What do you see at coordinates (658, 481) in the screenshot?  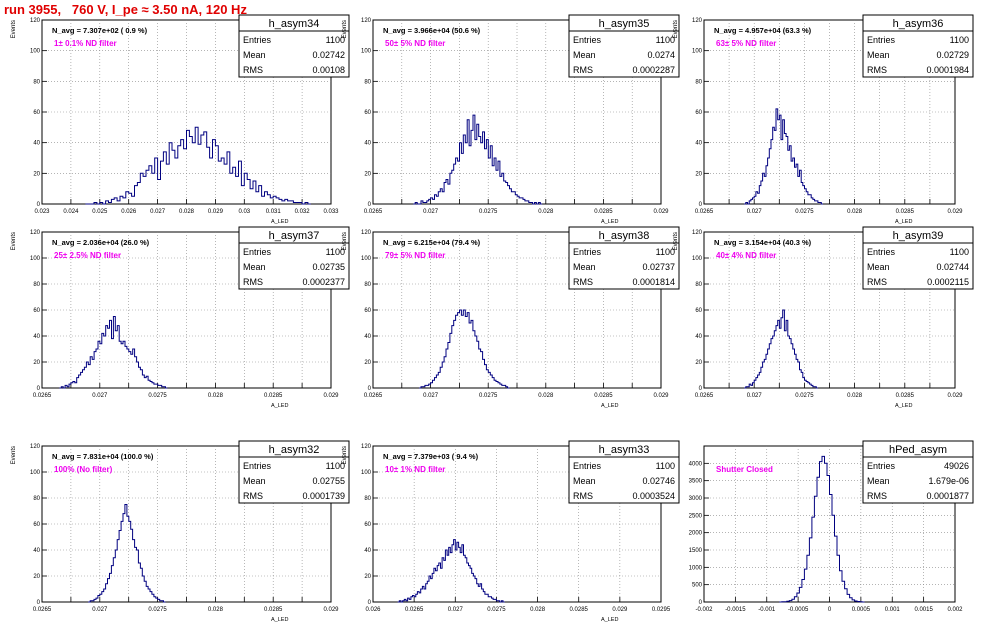 I see `stat-value-mean: 0.02746` at bounding box center [658, 481].